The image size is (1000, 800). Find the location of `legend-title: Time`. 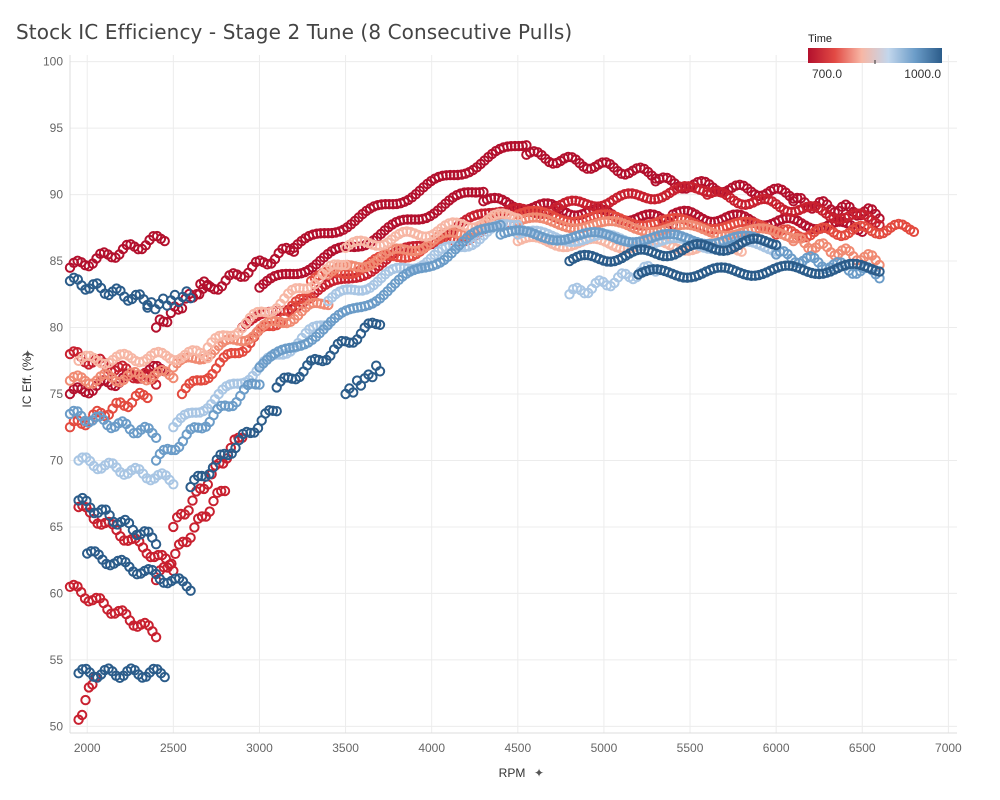

legend-title: Time is located at coordinates (820, 39).